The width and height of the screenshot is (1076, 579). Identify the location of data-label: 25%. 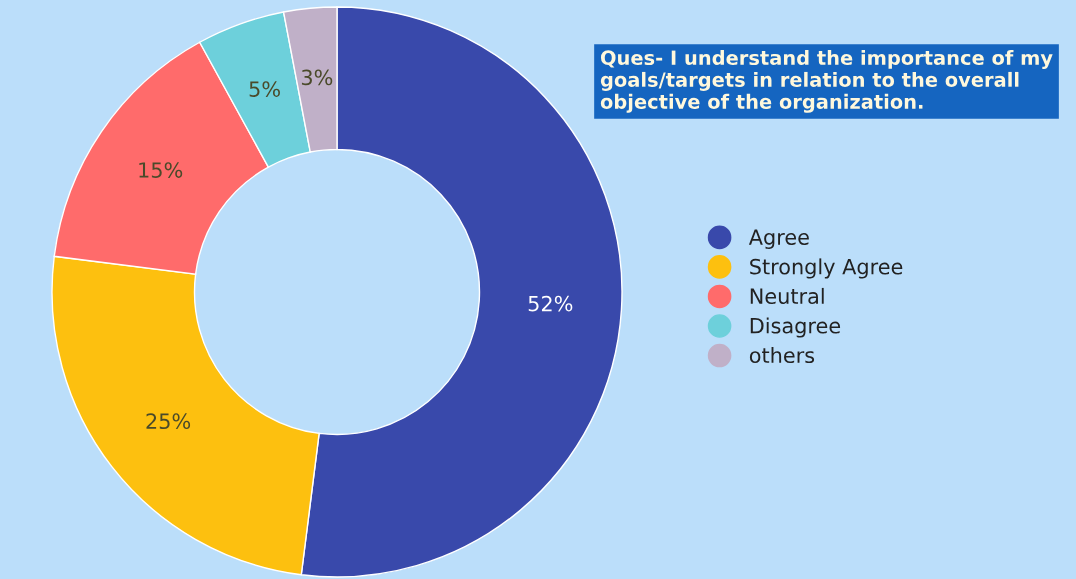
(168, 421).